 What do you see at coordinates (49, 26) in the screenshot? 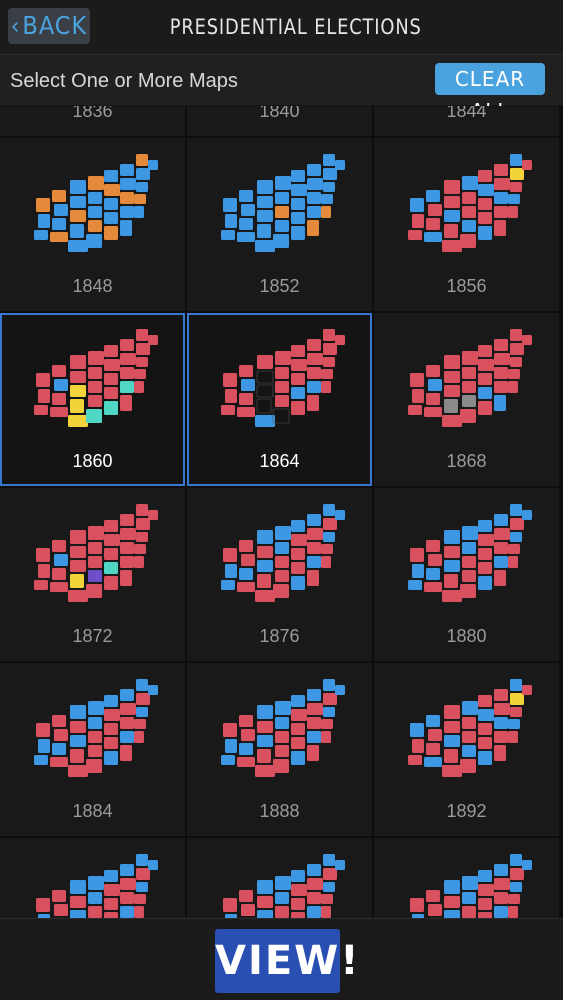
I see `back-button: ‹ BACK` at bounding box center [49, 26].